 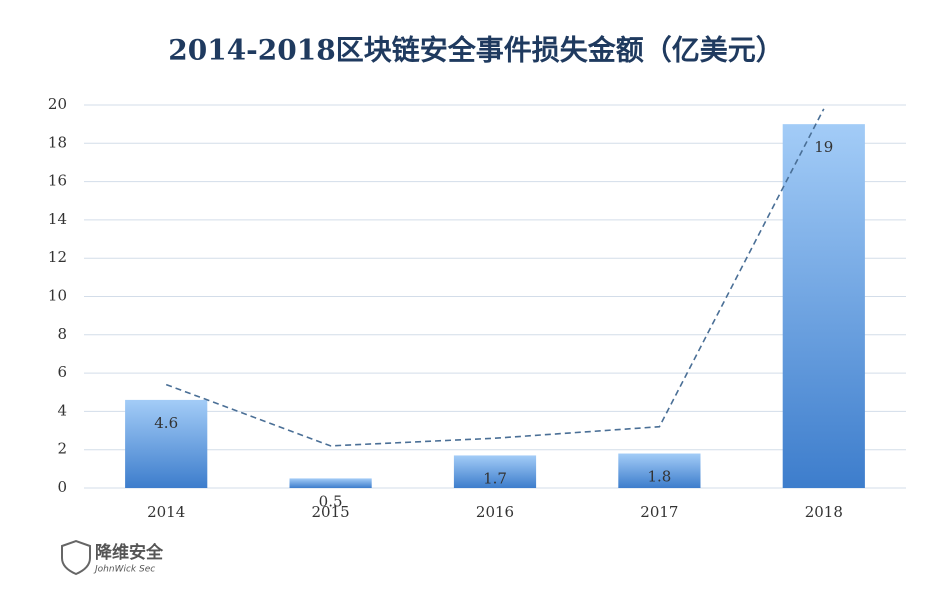 I want to click on watermark-title: 降维安全, so click(x=129, y=552).